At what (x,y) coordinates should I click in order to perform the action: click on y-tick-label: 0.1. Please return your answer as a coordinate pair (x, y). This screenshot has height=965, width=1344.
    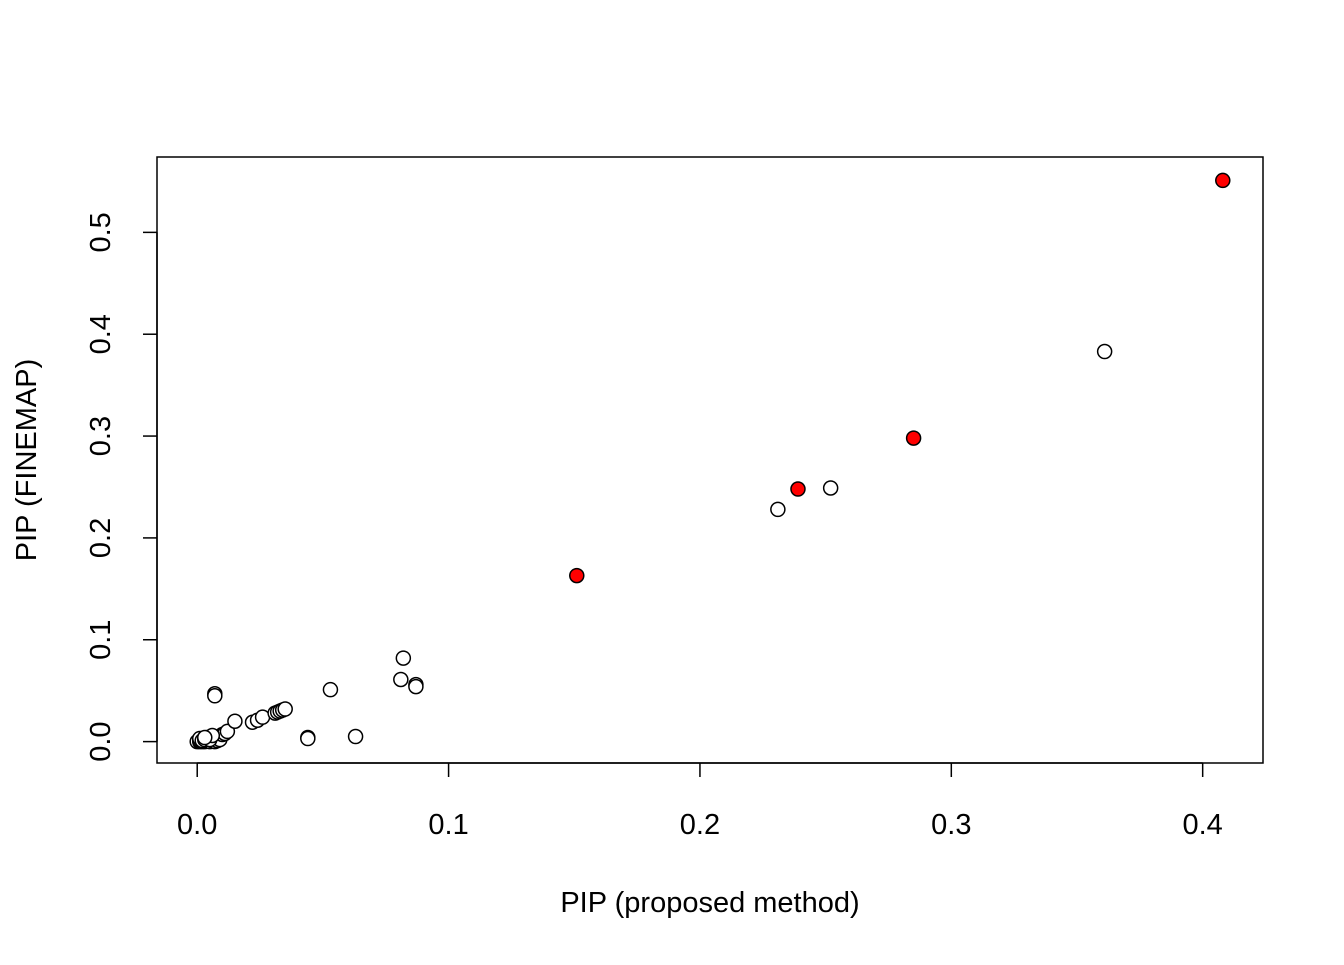
    Looking at the image, I should click on (101, 640).